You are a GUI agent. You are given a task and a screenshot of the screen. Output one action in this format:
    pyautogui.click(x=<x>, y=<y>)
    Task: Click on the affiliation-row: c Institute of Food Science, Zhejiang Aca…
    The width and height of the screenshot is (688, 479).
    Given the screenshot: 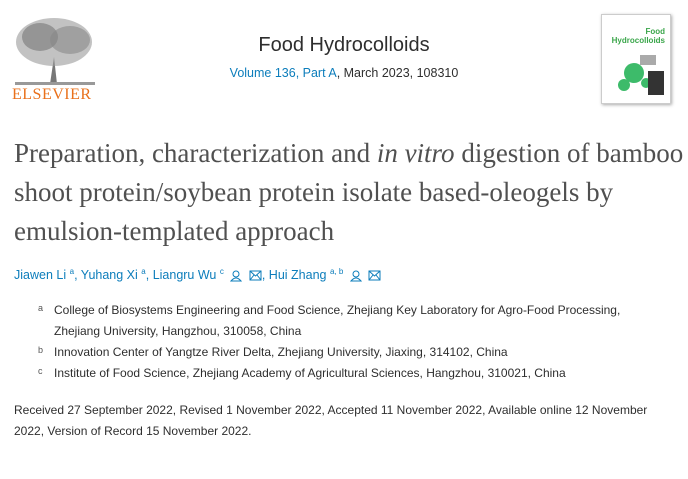 What is the action you would take?
    pyautogui.click(x=353, y=373)
    